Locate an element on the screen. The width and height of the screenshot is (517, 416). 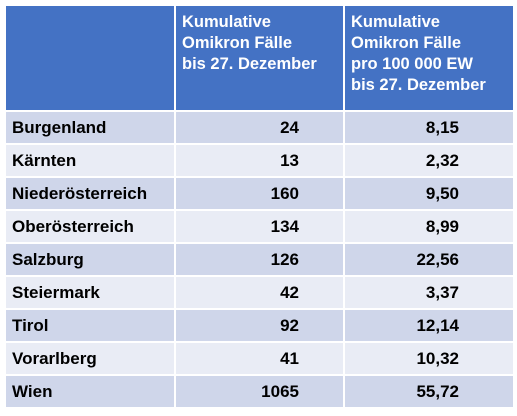
region-cell: Wien is located at coordinates (90, 391).